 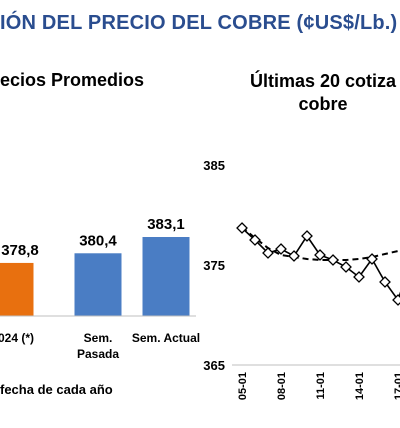 What do you see at coordinates (56, 389) in the screenshot?
I see `footnote: fecha de cada año` at bounding box center [56, 389].